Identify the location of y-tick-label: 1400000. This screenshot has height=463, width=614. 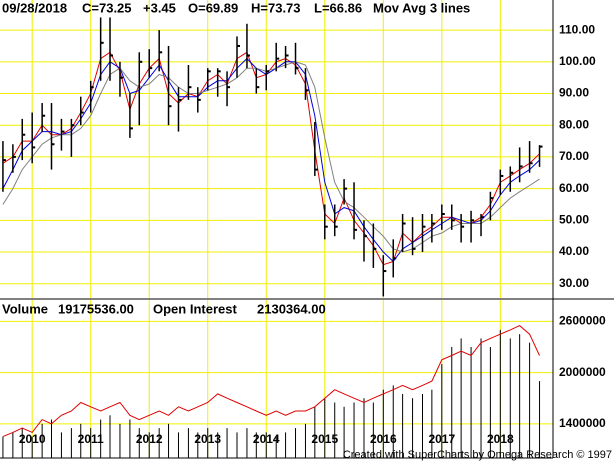
(582, 423).